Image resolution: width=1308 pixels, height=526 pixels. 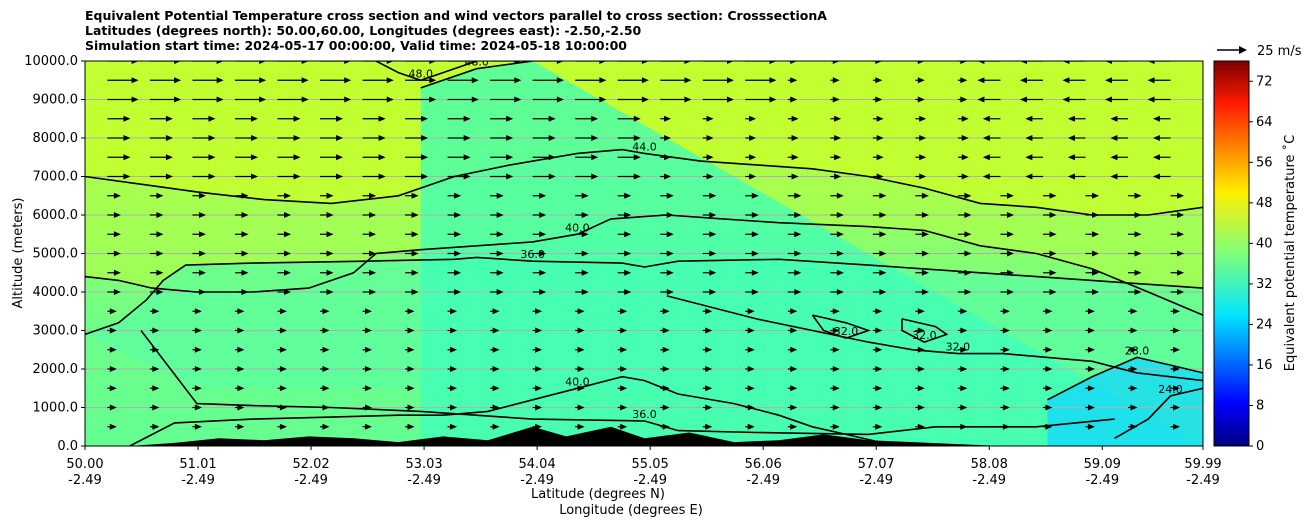 What do you see at coordinates (476, 62) in the screenshot?
I see `contour-label: 48.0` at bounding box center [476, 62].